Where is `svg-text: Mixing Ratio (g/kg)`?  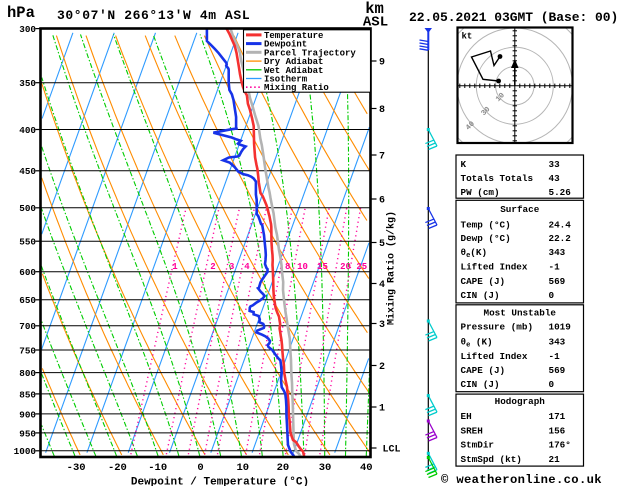 svg-text: Mixing Ratio (g/kg) is located at coordinates (392, 268).